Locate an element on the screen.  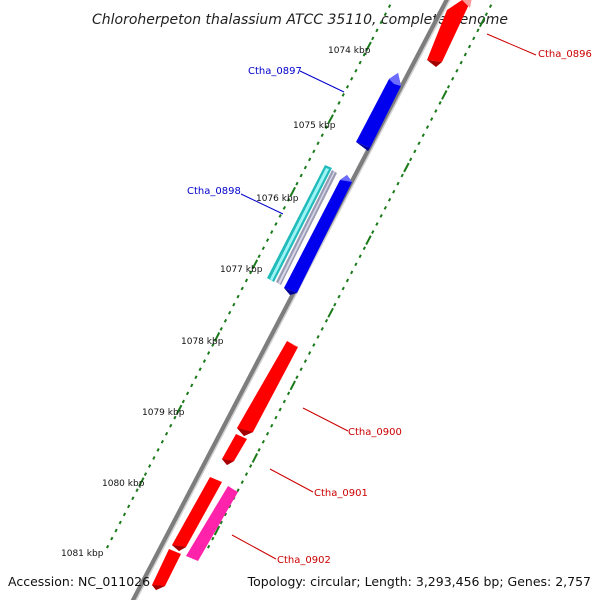
tick-label: 1075 kbp is located at coordinates (314, 126).